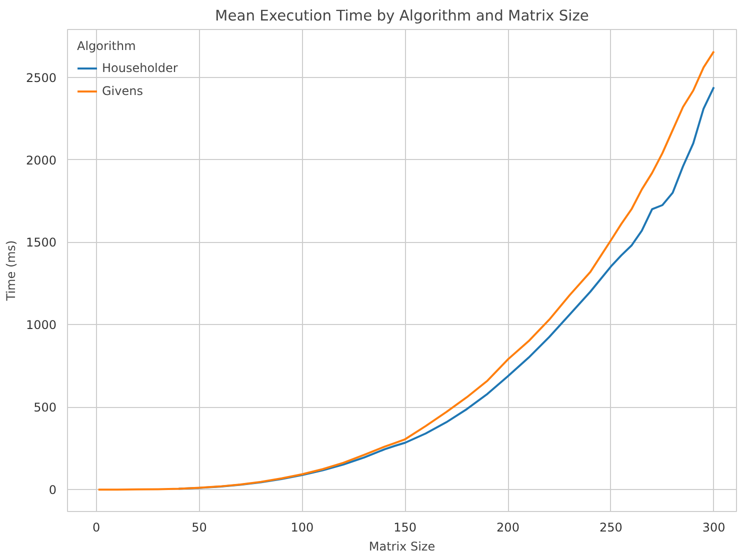 This screenshot has width=746, height=556. Describe the element at coordinates (41, 325) in the screenshot. I see `y-tick-label: 1000` at that location.